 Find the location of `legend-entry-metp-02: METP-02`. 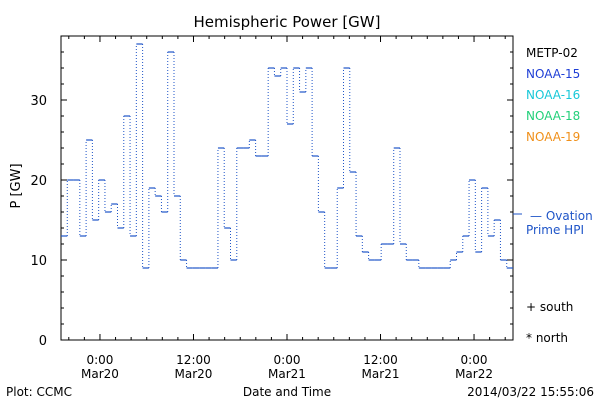

legend-entry-metp-02: METP-02 is located at coordinates (552, 53).